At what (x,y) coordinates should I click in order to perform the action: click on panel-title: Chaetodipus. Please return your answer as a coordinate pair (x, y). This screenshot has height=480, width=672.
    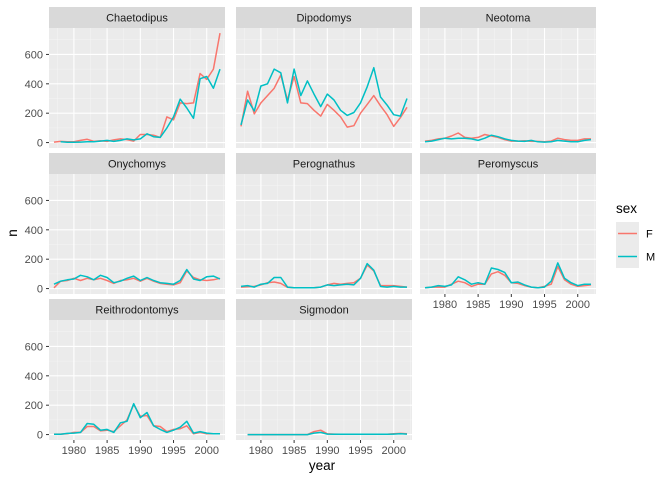
    Looking at the image, I should click on (137, 19).